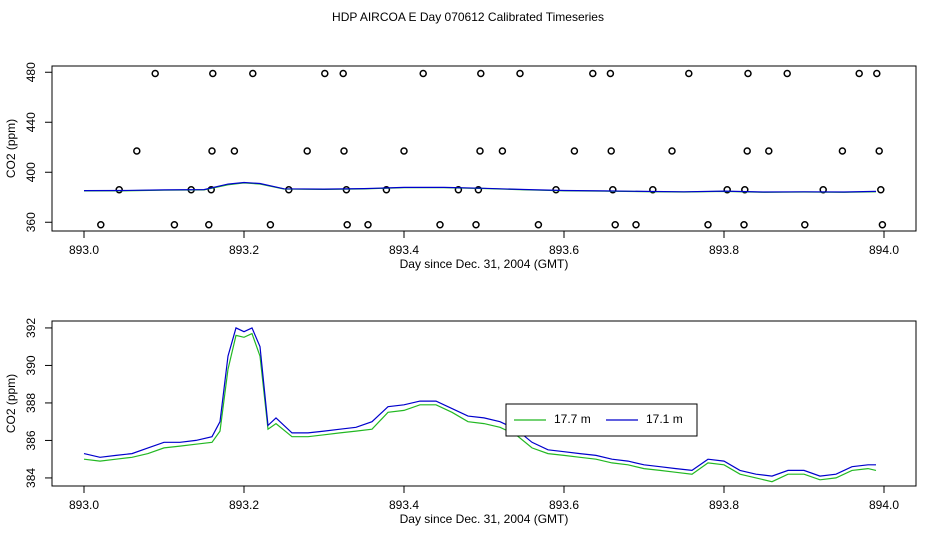  I want to click on y-tick-label: 480, so click(31, 72).